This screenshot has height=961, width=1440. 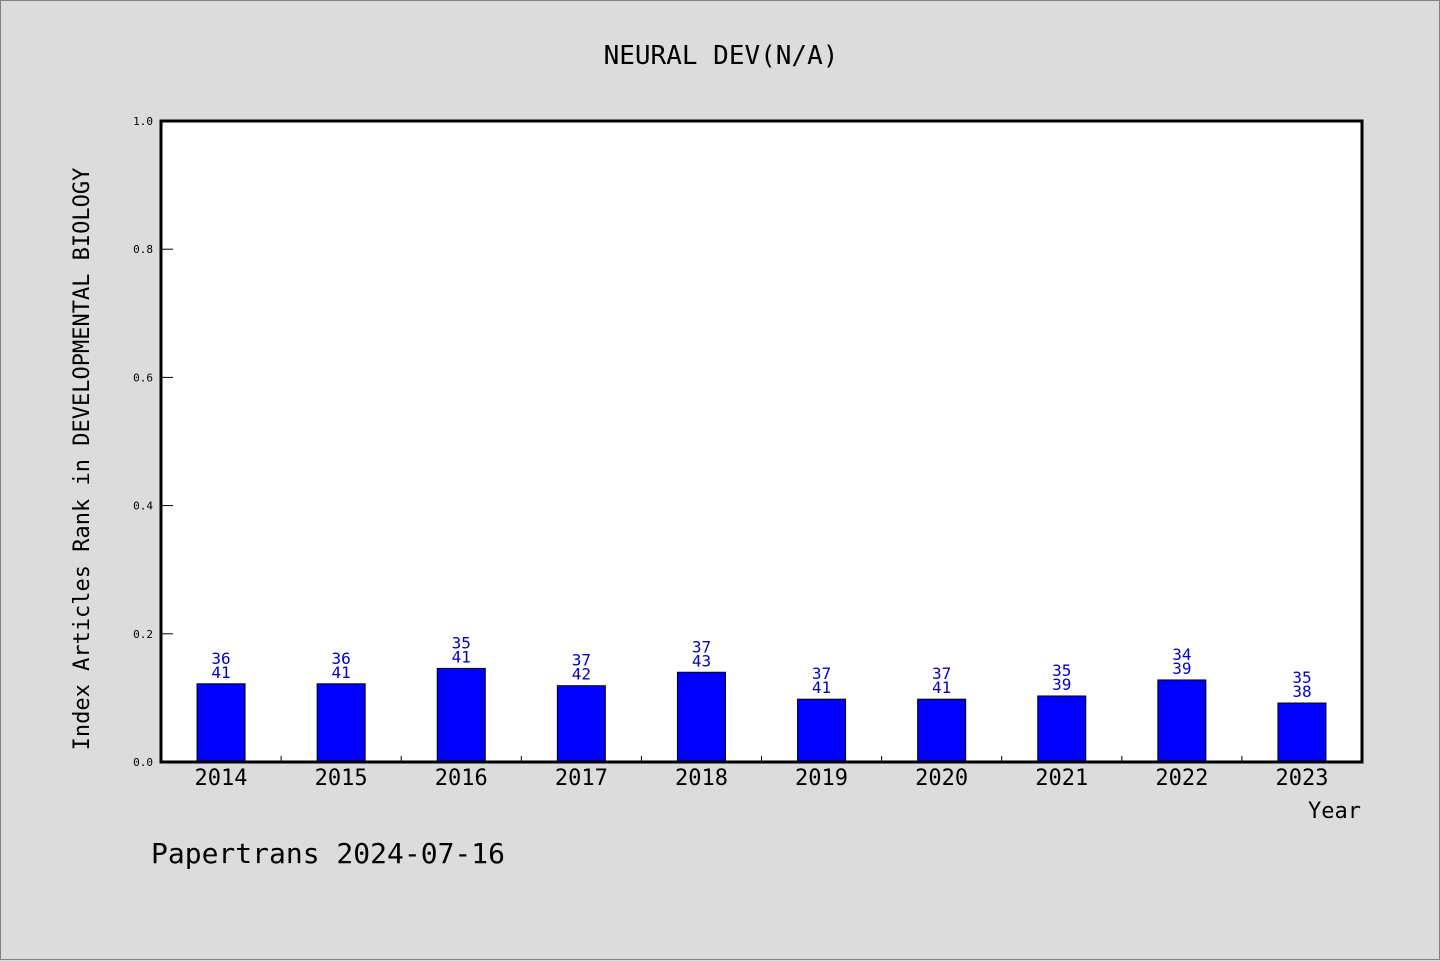 What do you see at coordinates (1302, 732) in the screenshot?
I see `bar-2023` at bounding box center [1302, 732].